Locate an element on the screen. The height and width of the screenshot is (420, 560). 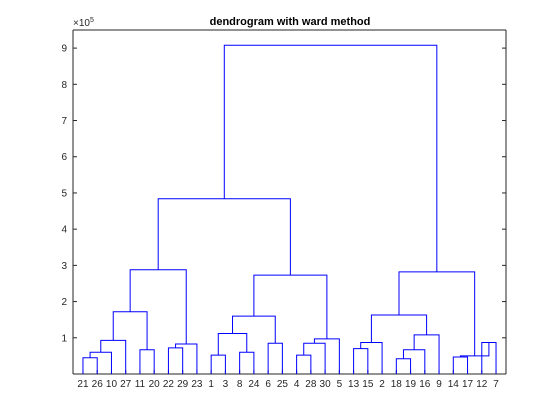
x-tick-label: 5 is located at coordinates (340, 384).